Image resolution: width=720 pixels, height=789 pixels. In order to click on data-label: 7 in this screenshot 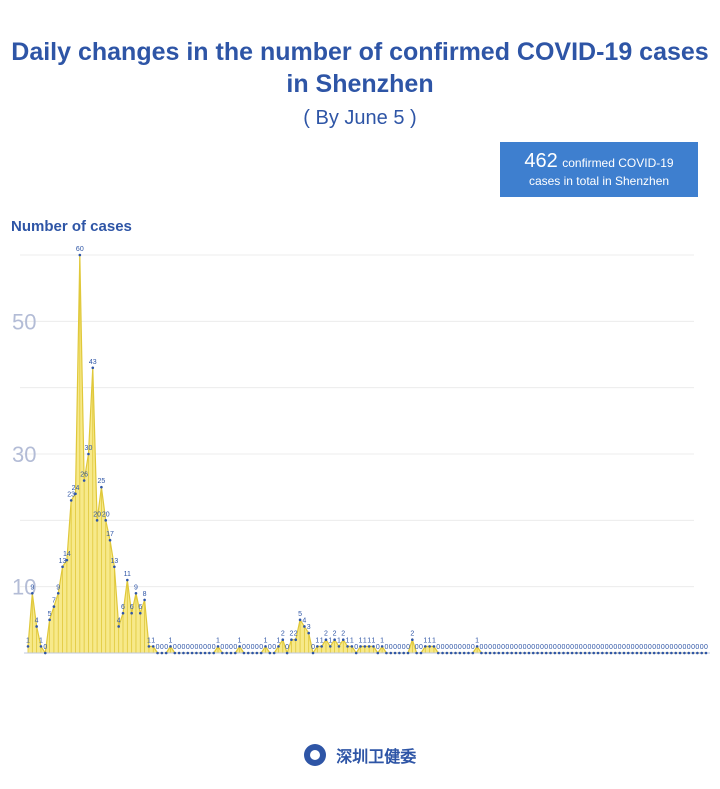, I will do `click(54, 601)`.